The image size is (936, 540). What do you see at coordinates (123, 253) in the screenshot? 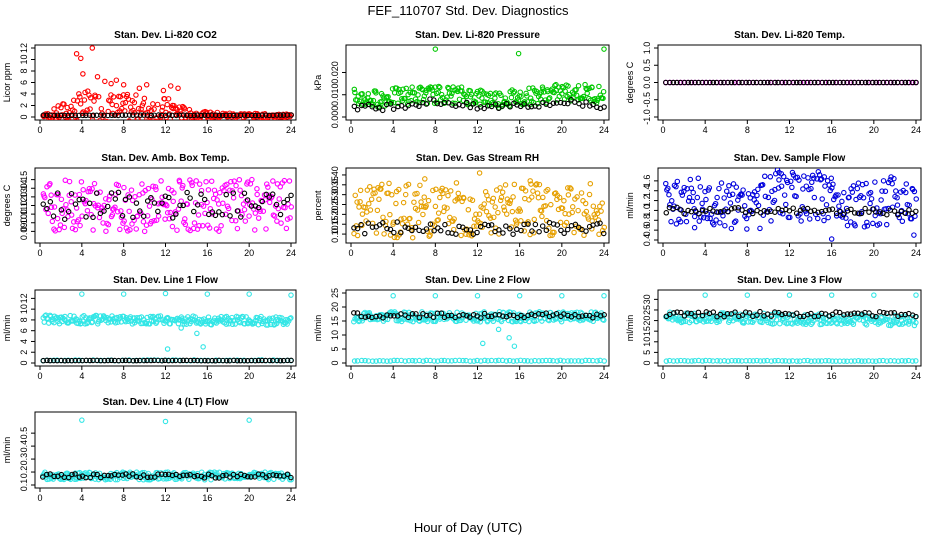
I see `x-tick-label: 8` at bounding box center [123, 253].